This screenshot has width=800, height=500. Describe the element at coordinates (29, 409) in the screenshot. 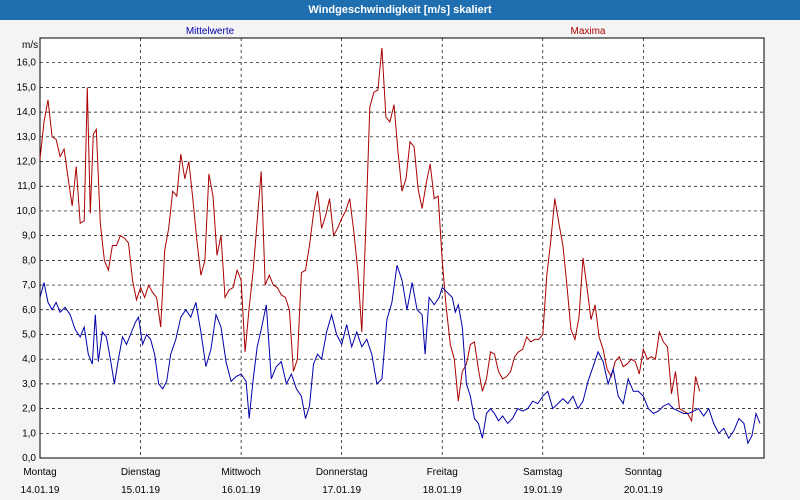

I see `y-tick-label: 2,0` at that location.